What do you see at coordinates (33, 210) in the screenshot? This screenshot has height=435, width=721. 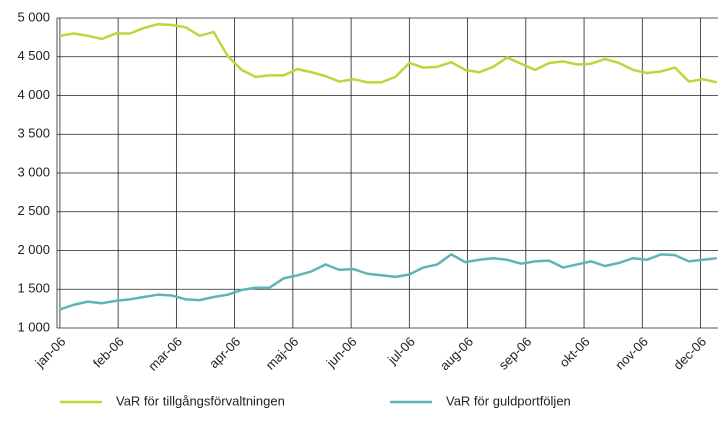 I see `y-tick-label: 2 500` at bounding box center [33, 210].